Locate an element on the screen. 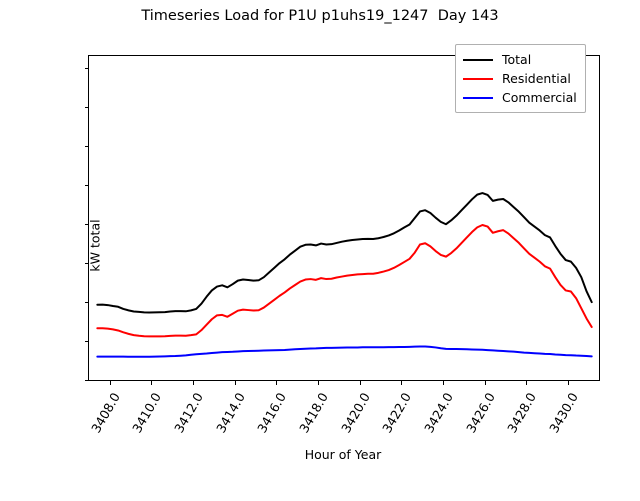 This screenshot has height=501, width=640. y-axis-label: kW total is located at coordinates (95, 245).